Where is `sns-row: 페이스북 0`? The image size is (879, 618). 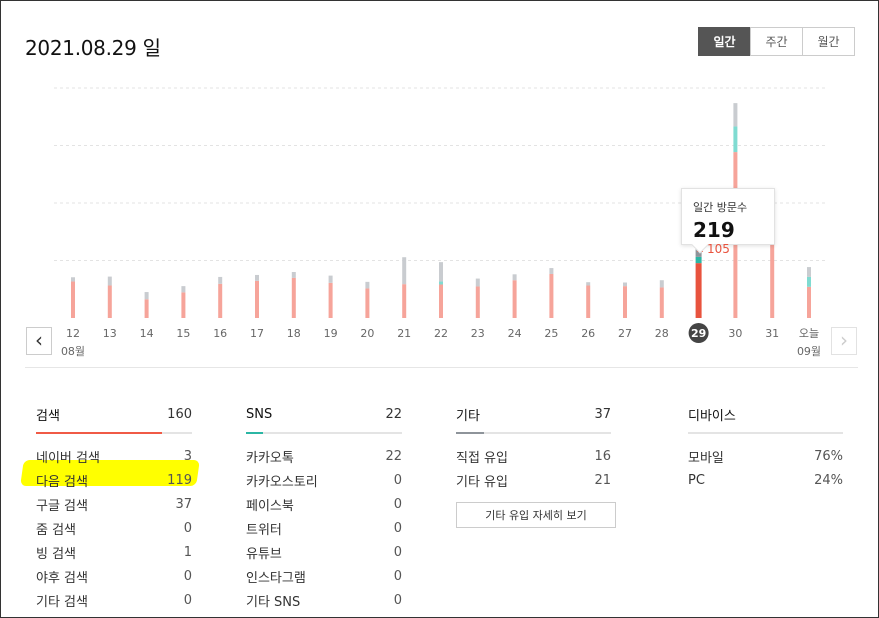 sns-row: 페이스북 0 is located at coordinates (324, 504).